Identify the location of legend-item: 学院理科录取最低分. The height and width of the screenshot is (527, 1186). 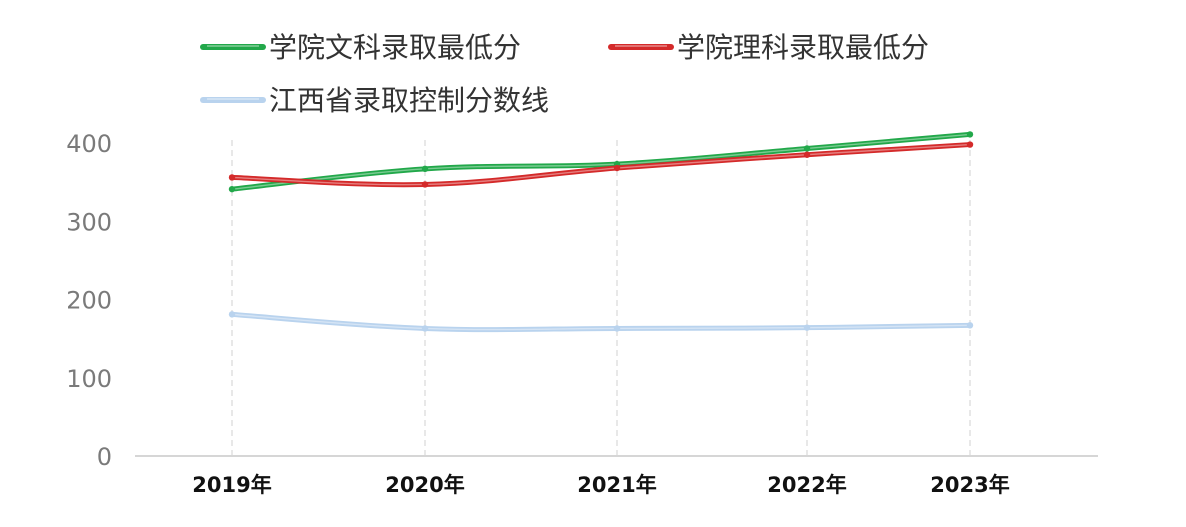
(768, 47).